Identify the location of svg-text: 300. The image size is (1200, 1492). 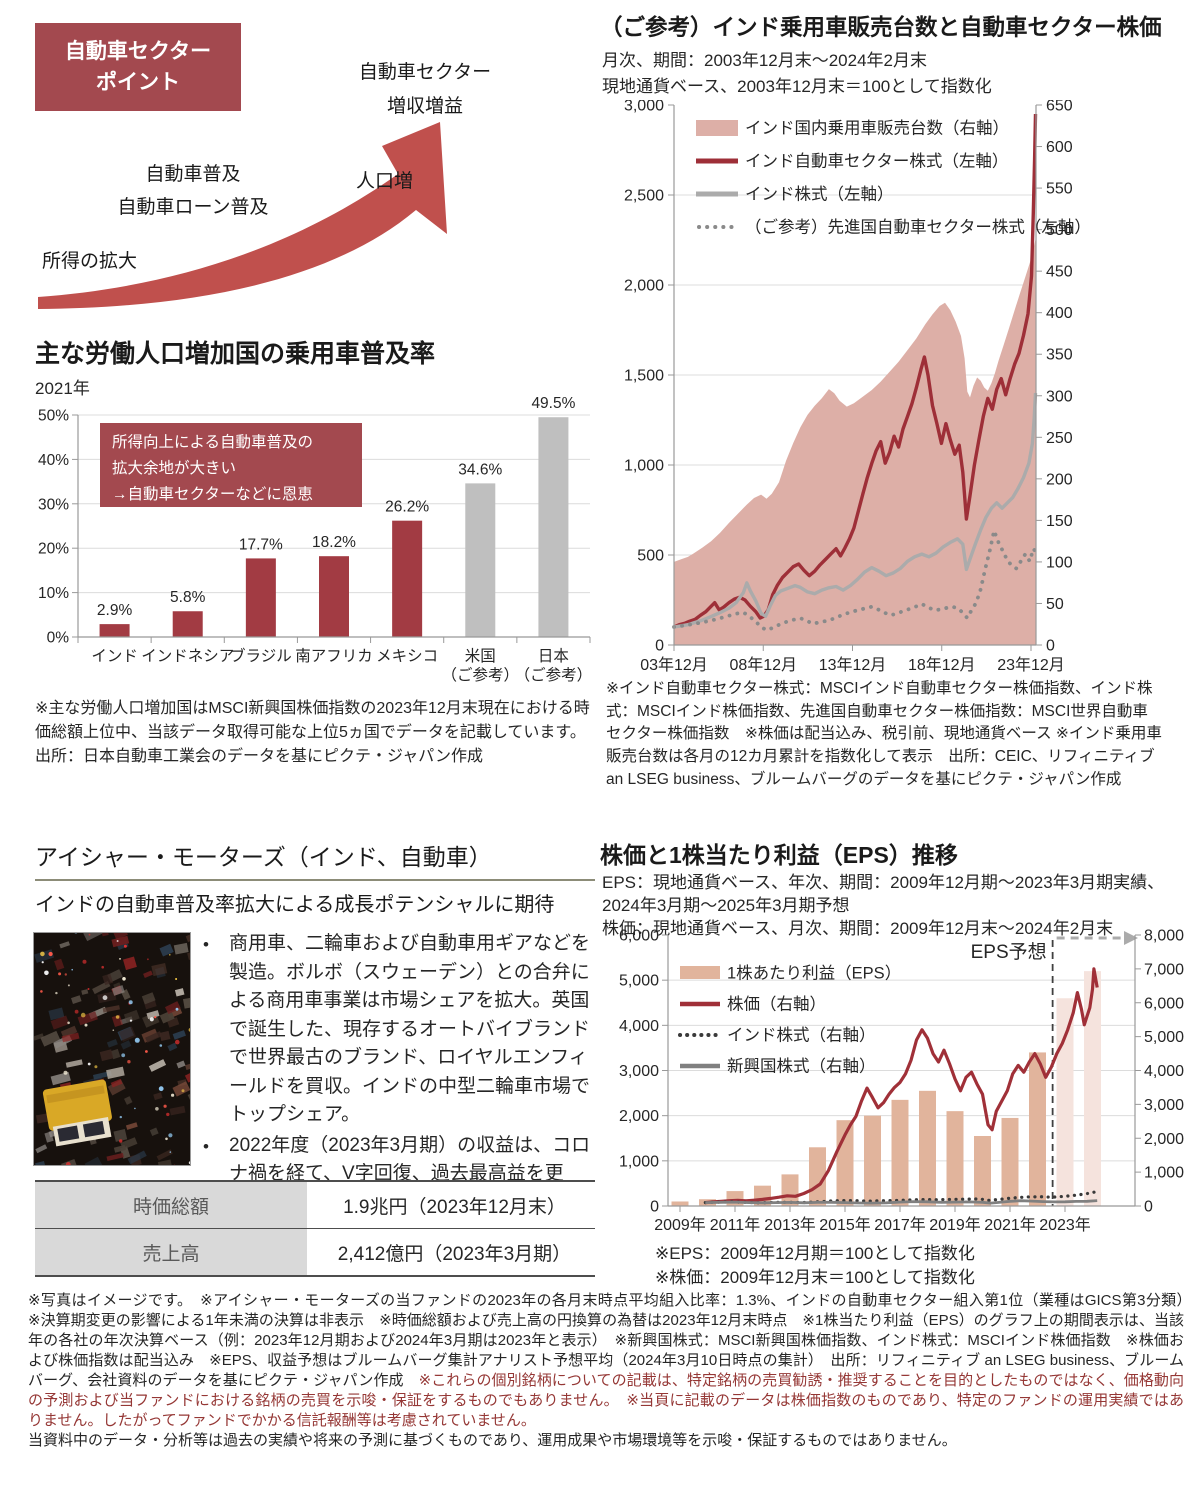
(1059, 396).